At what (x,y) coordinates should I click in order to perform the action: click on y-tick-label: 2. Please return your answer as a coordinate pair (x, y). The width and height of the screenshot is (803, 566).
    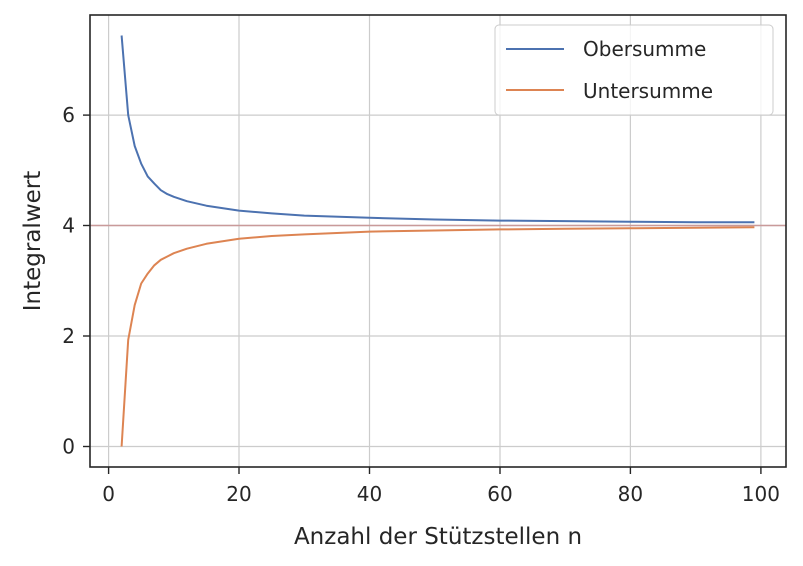
    Looking at the image, I should click on (68, 336).